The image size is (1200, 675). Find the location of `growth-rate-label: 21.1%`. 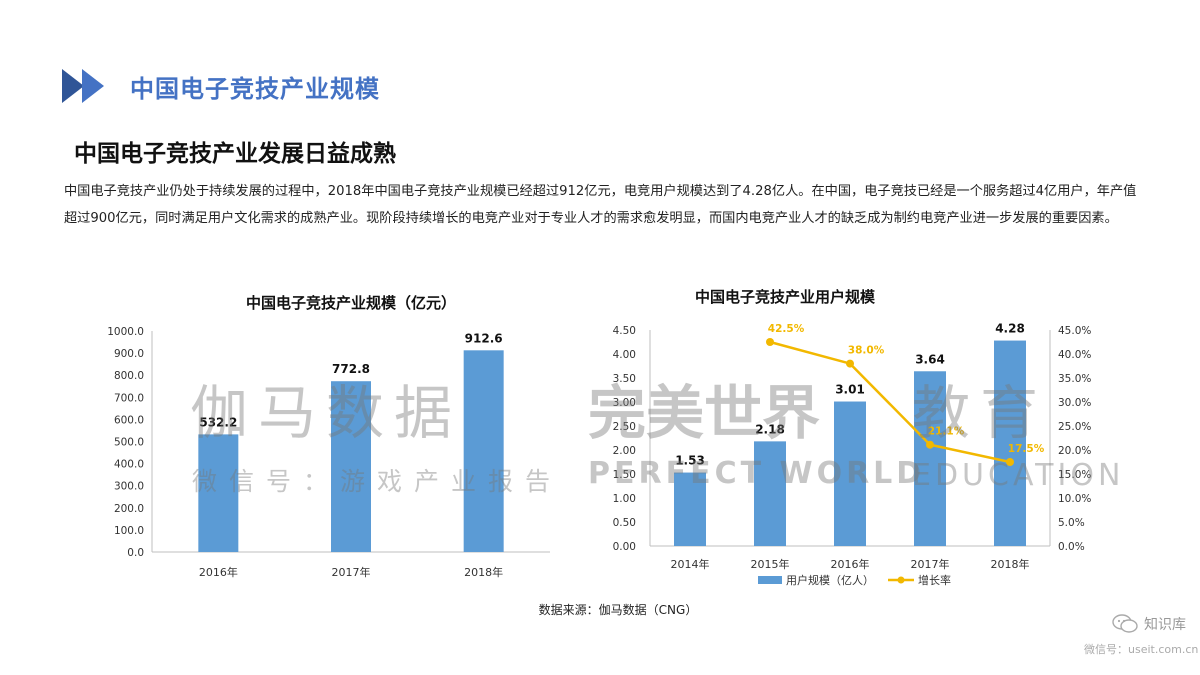

growth-rate-label: 21.1% is located at coordinates (946, 432).